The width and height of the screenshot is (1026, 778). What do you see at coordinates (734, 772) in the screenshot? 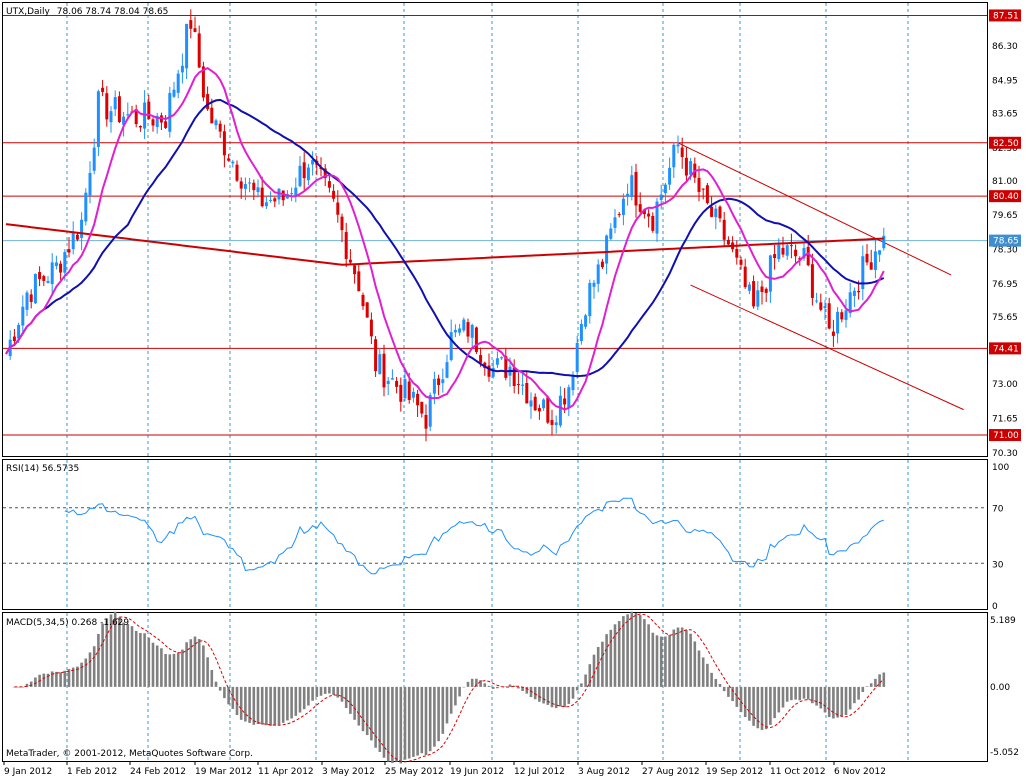
I see `x-tick-label-11: 19 Sep 2012` at bounding box center [734, 772].